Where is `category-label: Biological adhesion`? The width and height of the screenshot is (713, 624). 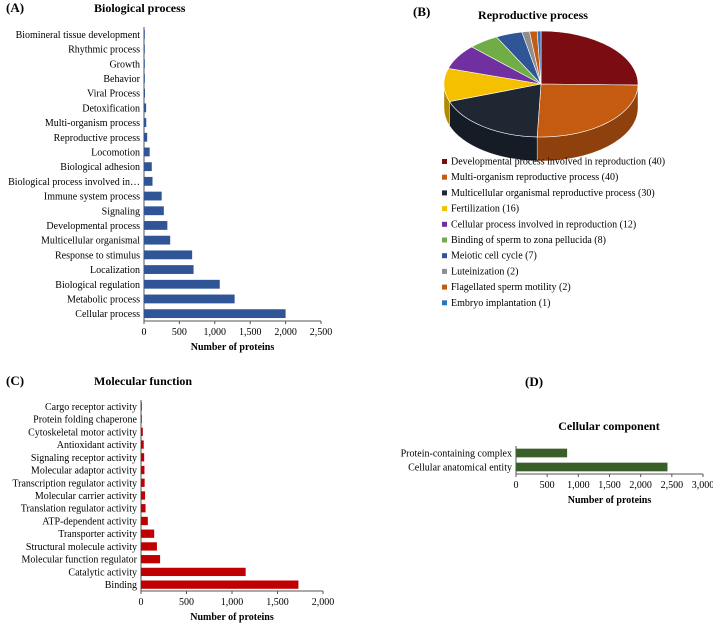
category-label: Biological adhesion is located at coordinates (100, 167).